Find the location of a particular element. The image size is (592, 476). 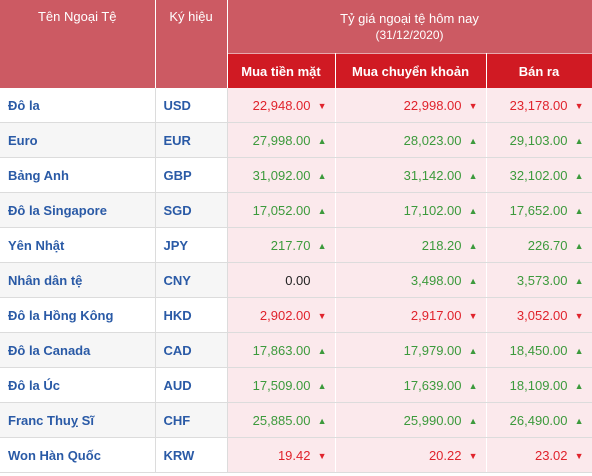

sell-rate-value: 17,652.00 is located at coordinates (538, 210).